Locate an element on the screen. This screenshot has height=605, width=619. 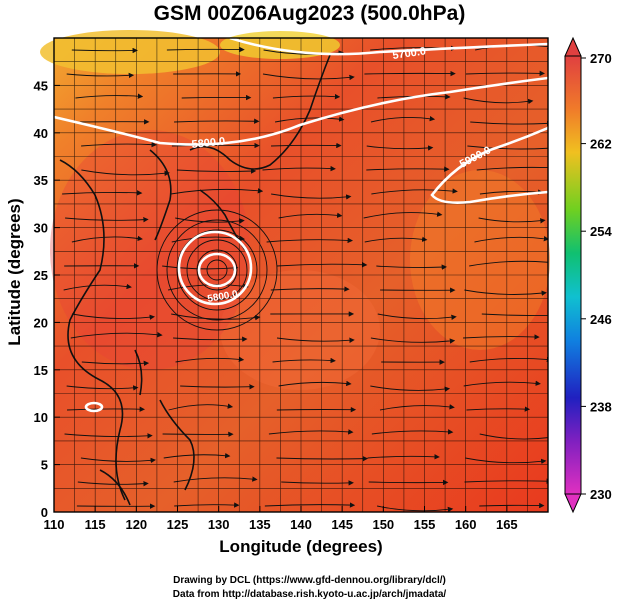
x-tick-label: 150 is located at coordinates (383, 524).